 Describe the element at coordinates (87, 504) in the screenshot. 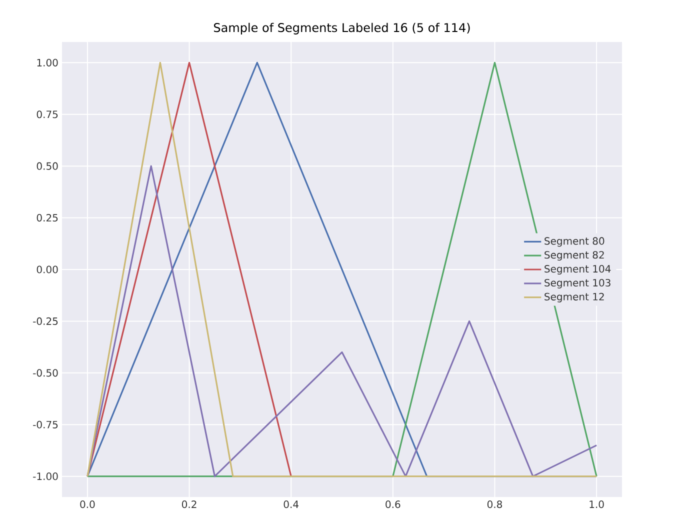

I see `x-tick-label: 0.0` at that location.